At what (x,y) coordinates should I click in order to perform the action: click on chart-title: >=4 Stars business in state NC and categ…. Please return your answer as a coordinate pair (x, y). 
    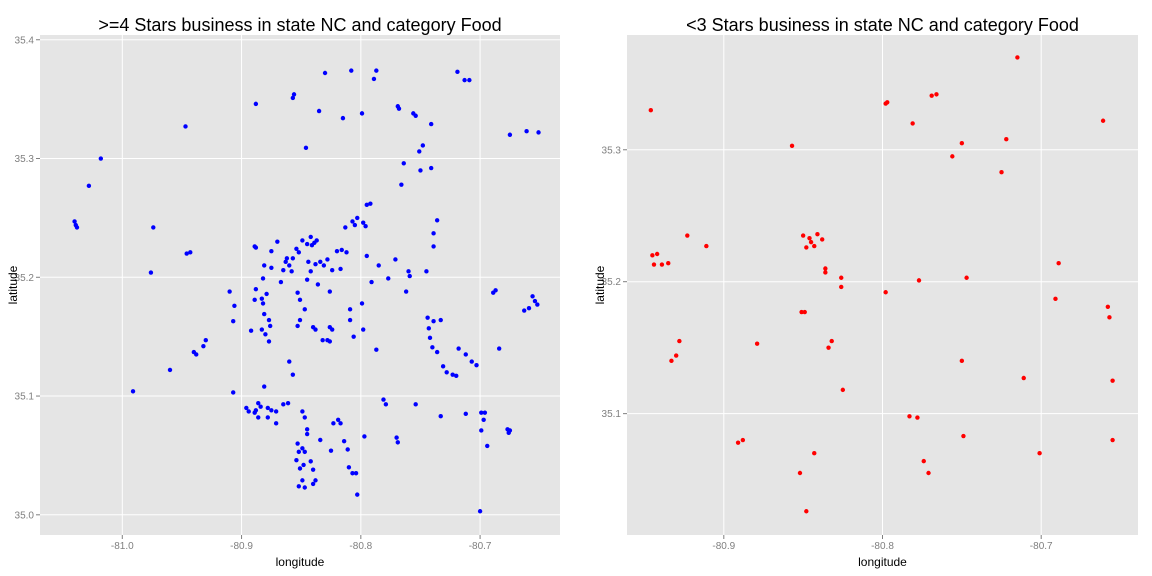
    Looking at the image, I should click on (299, 25).